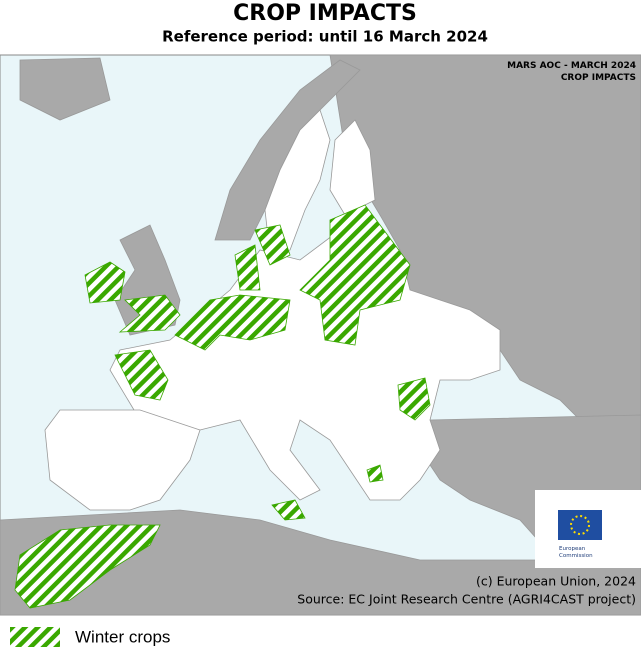 The image size is (641, 650). I want to click on corner-label: CROP IMPACTS, so click(598, 78).